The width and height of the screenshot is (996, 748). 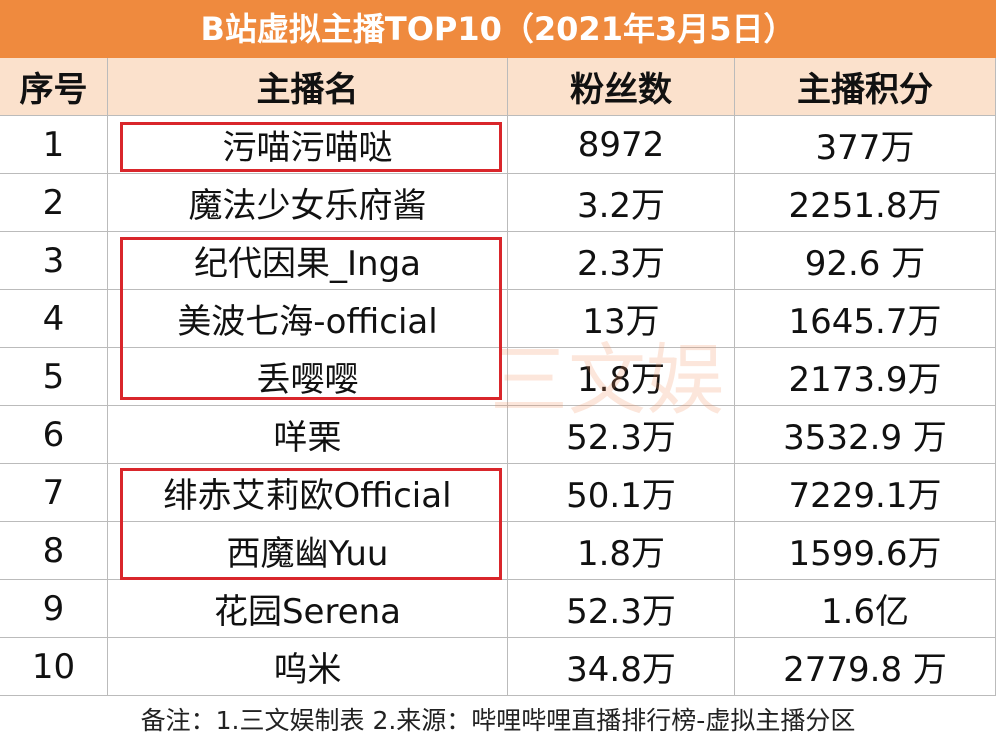 What do you see at coordinates (308, 319) in the screenshot?
I see `table-cell: 美波七海-official` at bounding box center [308, 319].